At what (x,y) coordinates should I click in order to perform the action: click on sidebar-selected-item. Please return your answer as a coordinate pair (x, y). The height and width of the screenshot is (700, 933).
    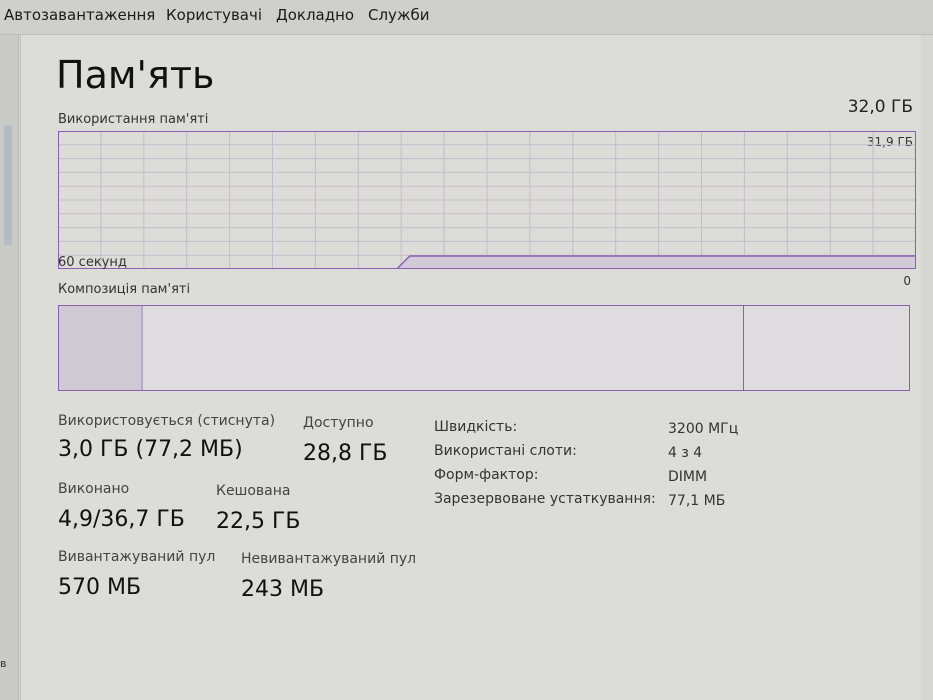
    Looking at the image, I should click on (8, 185).